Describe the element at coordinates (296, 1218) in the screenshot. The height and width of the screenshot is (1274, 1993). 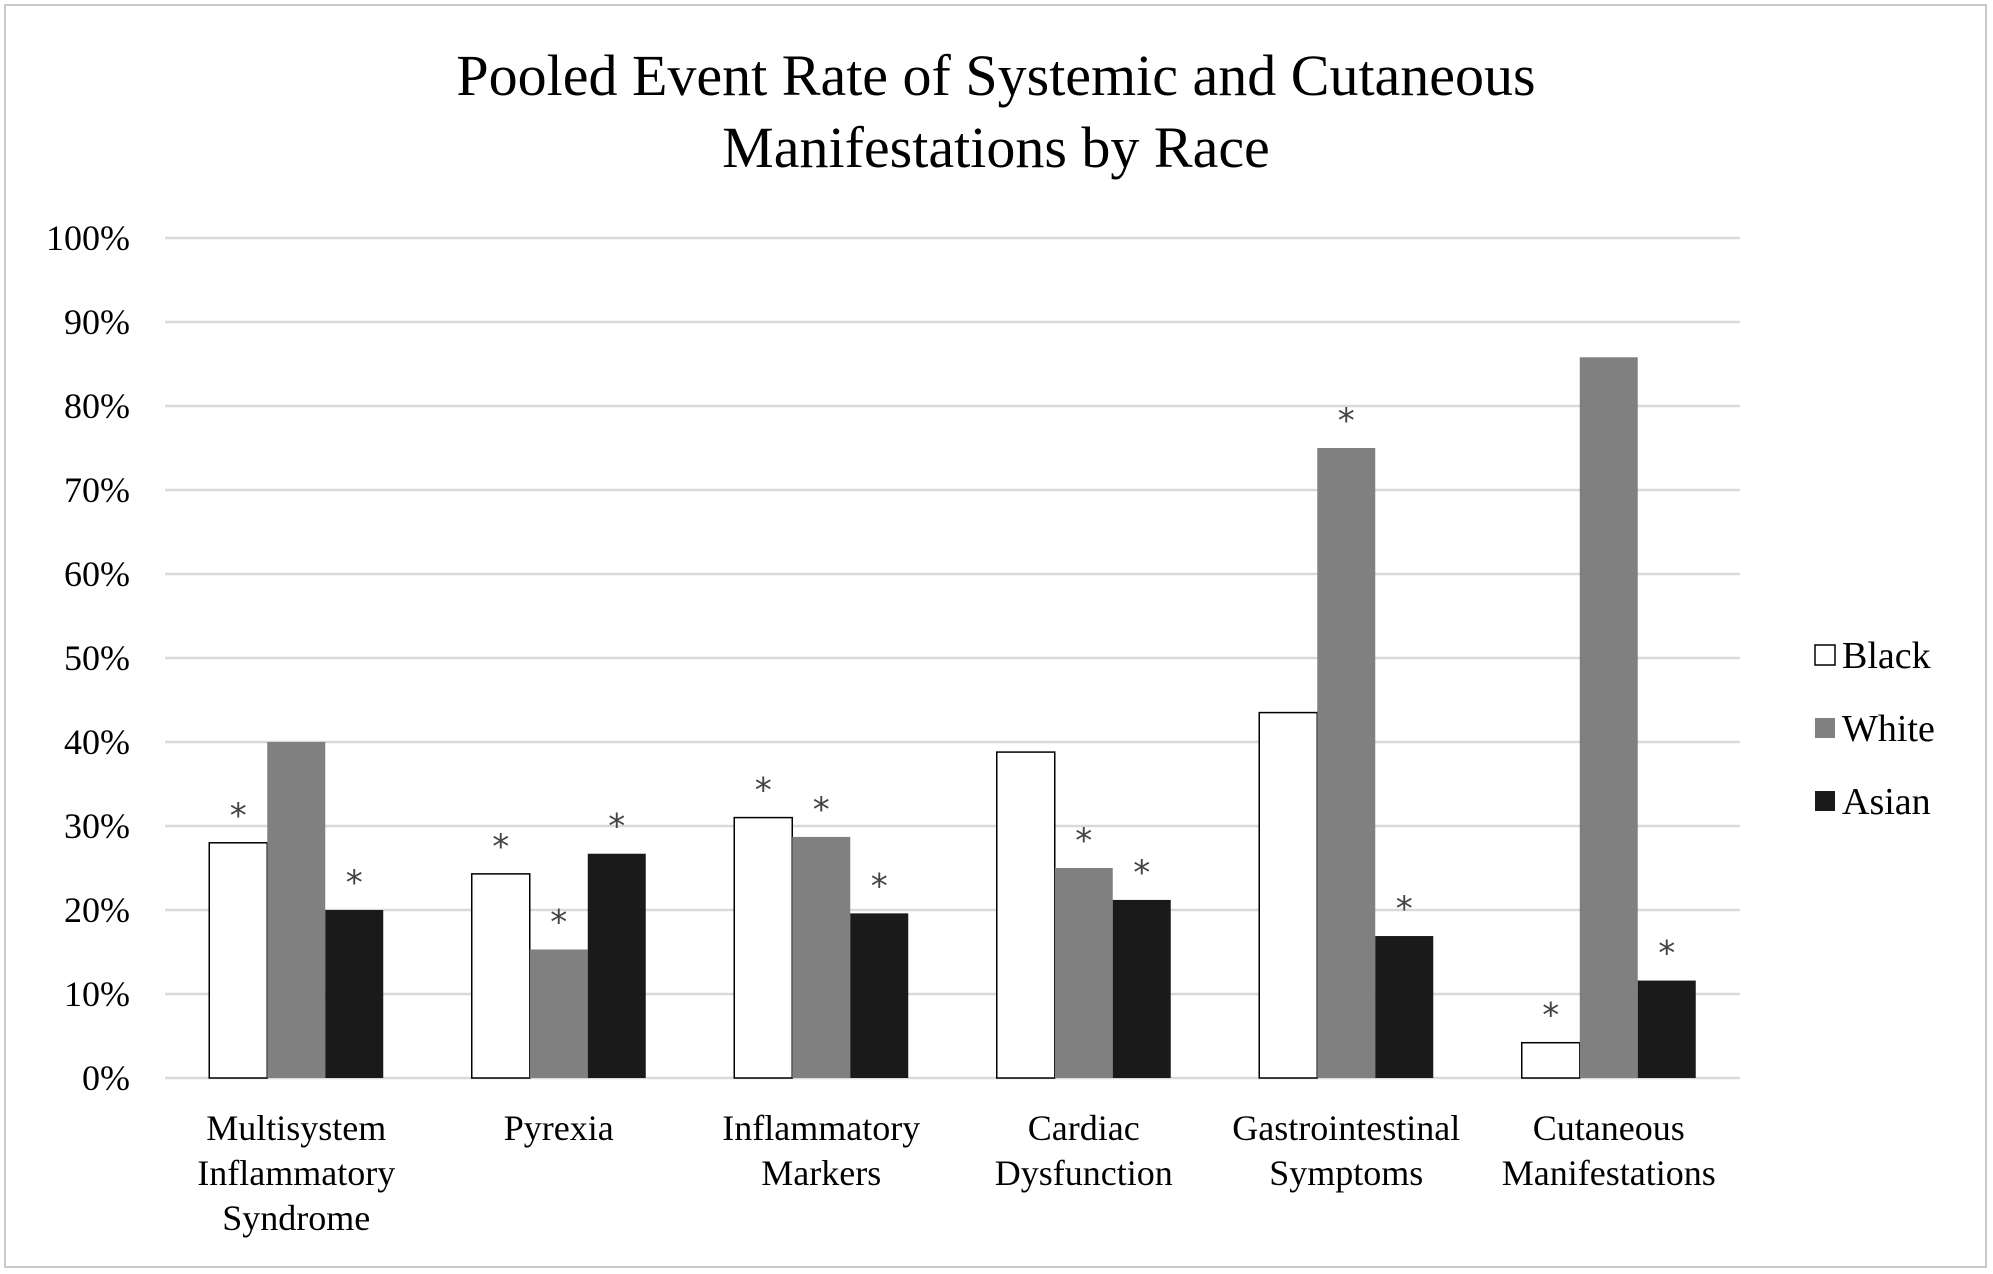
I see `x-category-label: Syndrome` at that location.